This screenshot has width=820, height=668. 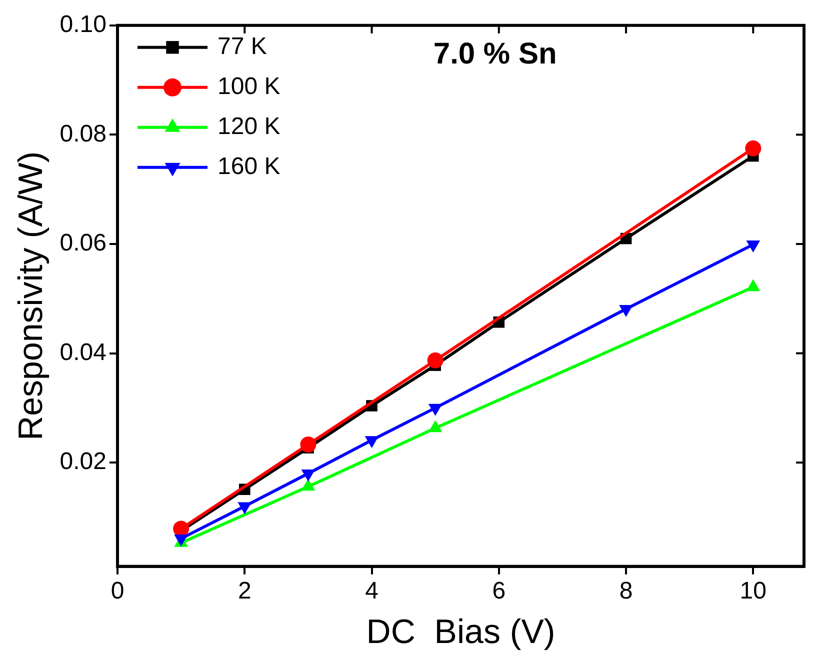 What do you see at coordinates (753, 590) in the screenshot?
I see `x-tick-label: 10` at bounding box center [753, 590].